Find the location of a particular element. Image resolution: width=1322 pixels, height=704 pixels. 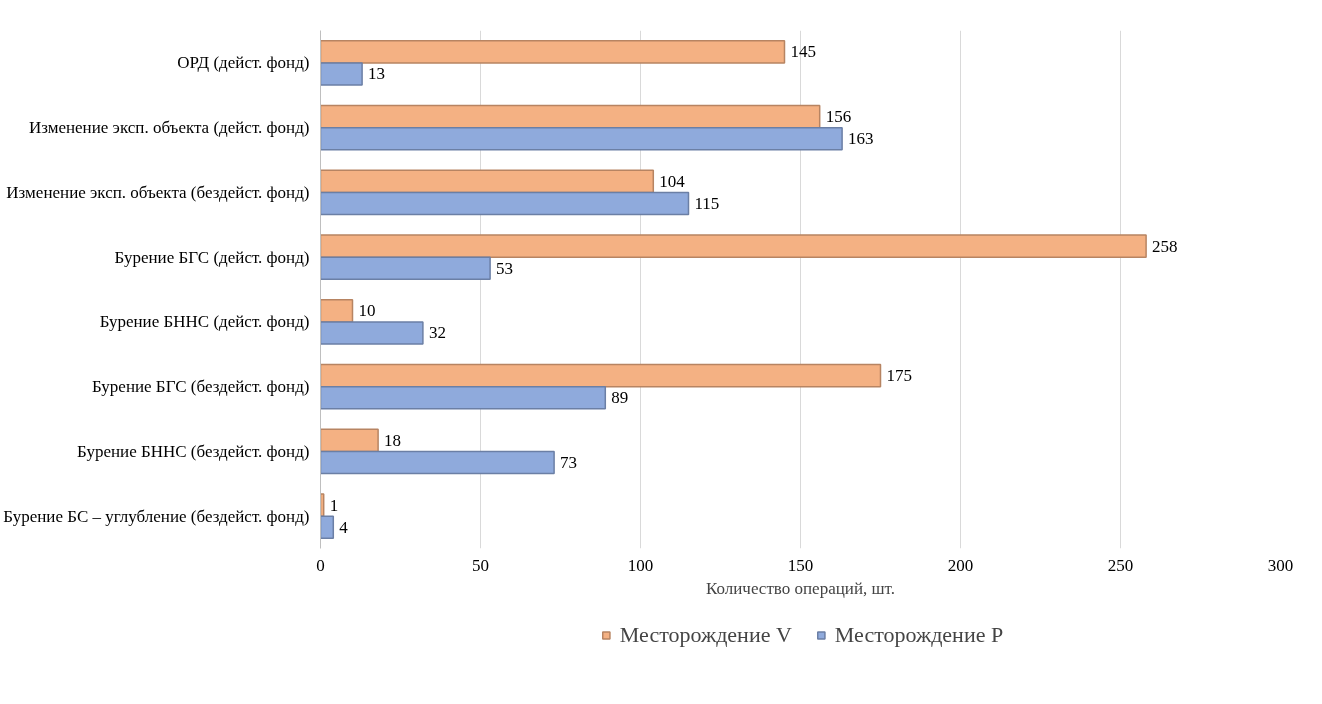

legend-label: Месторождение V is located at coordinates (705, 635).